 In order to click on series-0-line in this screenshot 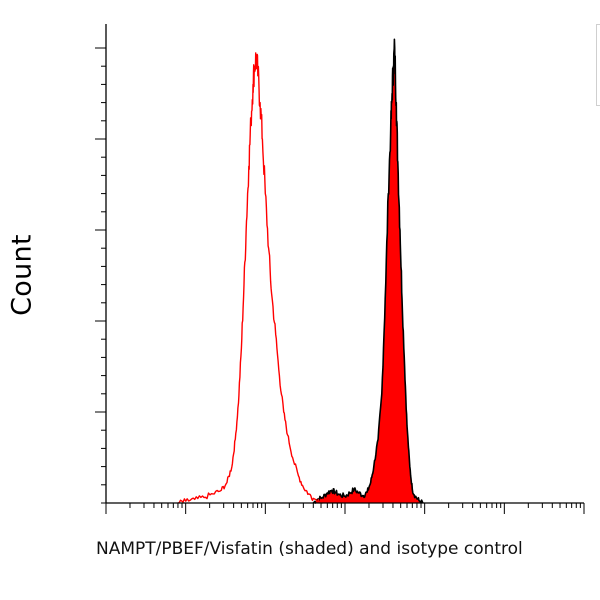, I will do `click(368, 271)`.